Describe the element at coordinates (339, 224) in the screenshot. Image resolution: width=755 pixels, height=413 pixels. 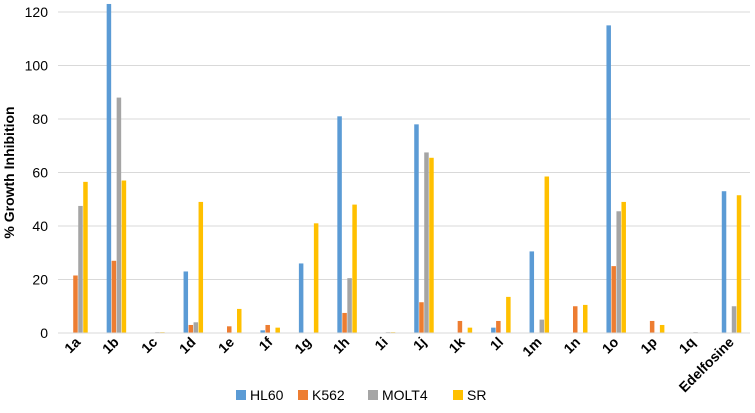
I see `bar-hl60-1h` at that location.